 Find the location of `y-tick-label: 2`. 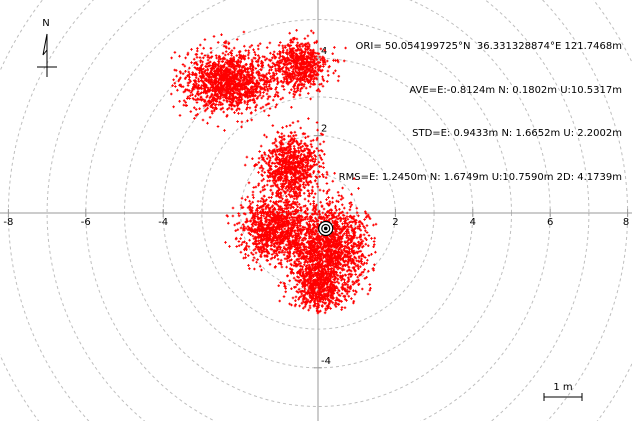

y-tick-label: 2 is located at coordinates (324, 129).